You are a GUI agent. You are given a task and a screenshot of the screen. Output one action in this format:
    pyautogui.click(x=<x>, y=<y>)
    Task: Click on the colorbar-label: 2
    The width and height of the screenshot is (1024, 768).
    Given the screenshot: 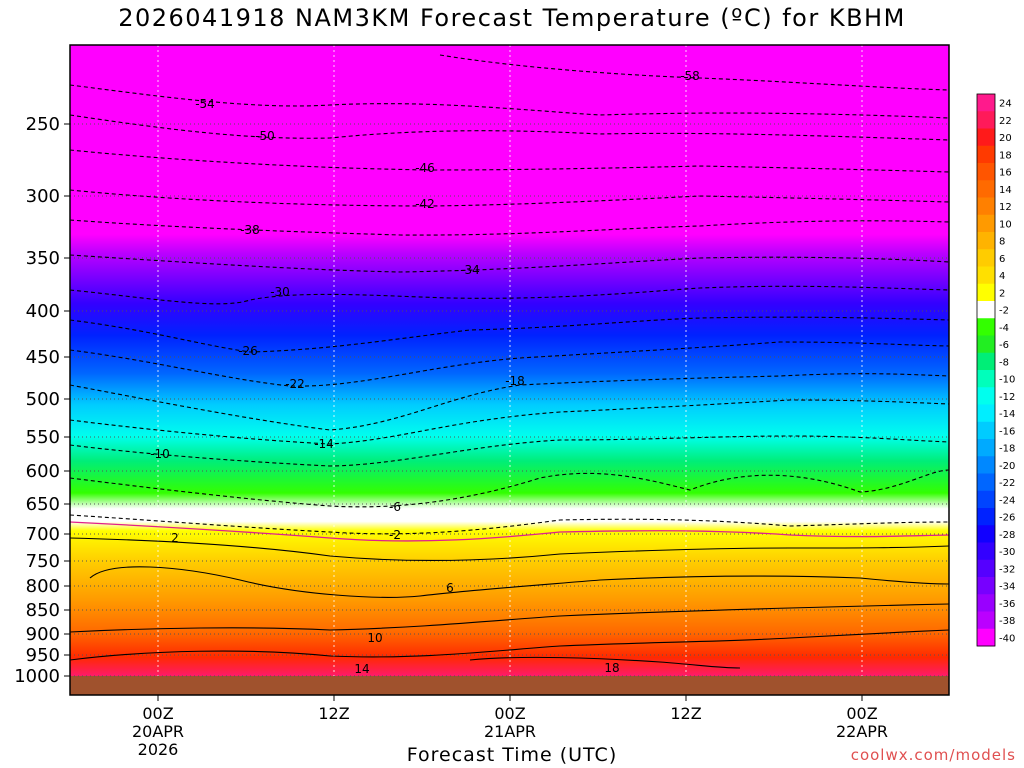 What is the action you would take?
    pyautogui.click(x=1002, y=293)
    